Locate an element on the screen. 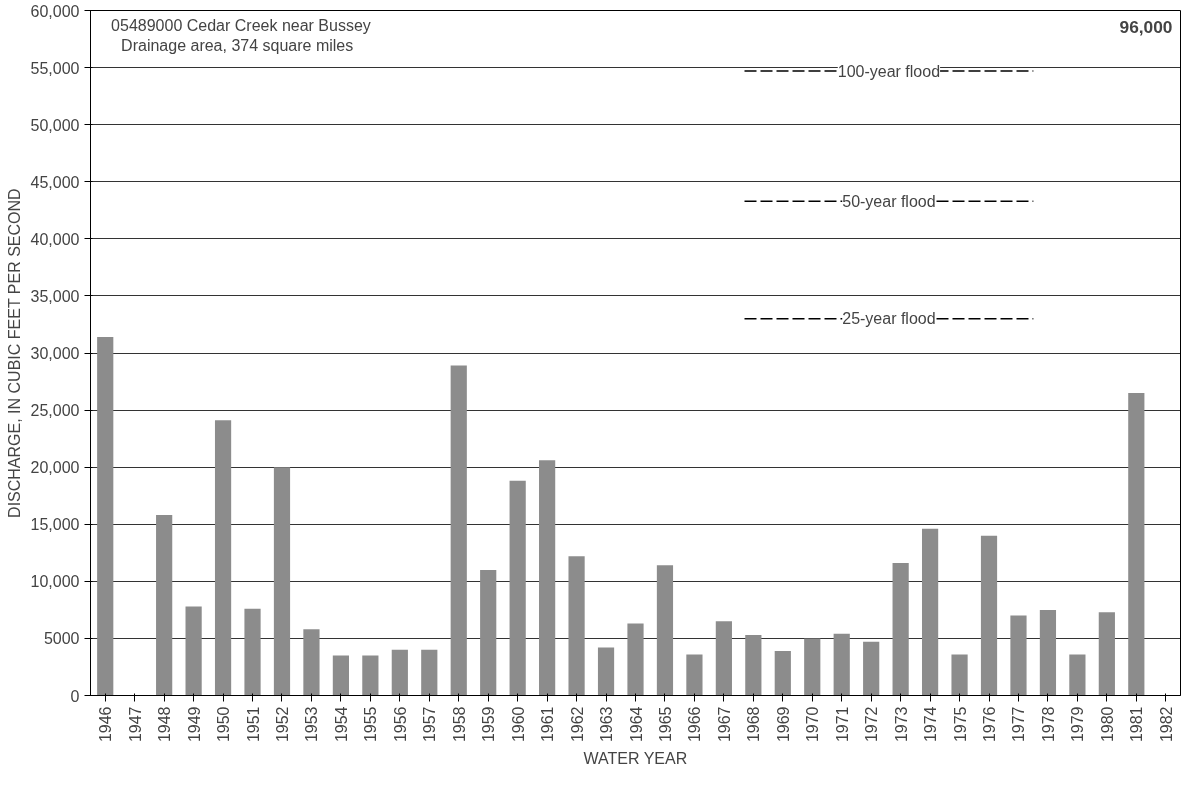 The width and height of the screenshot is (1193, 798). x-tick-label: 1967 is located at coordinates (724, 724).